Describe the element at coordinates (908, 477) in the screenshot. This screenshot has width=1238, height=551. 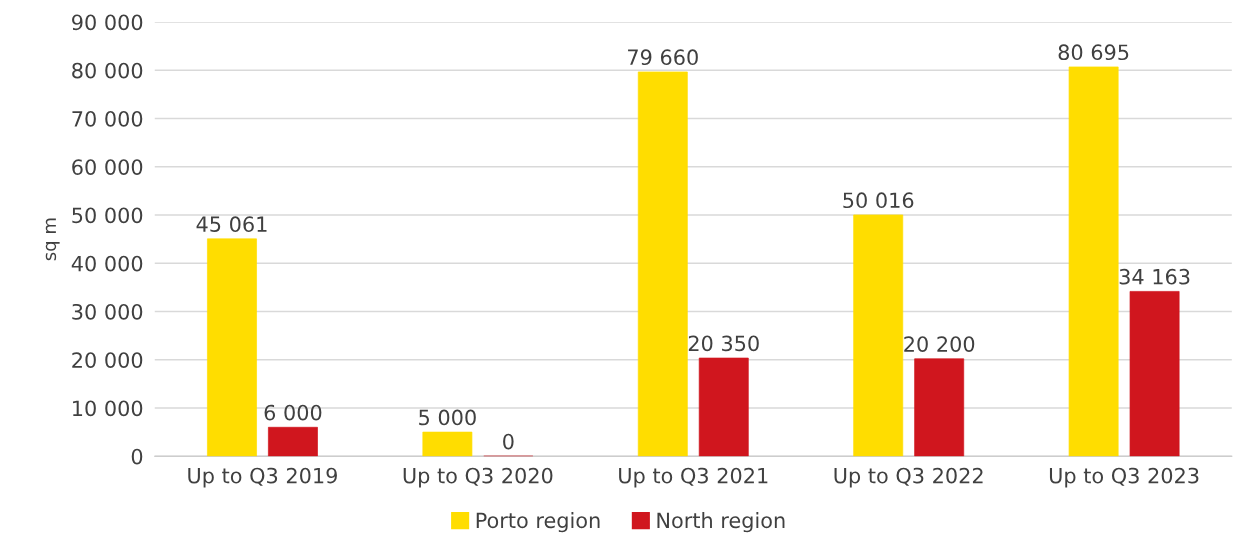
I see `x-tick-label: Up to Q3 2022` at that location.